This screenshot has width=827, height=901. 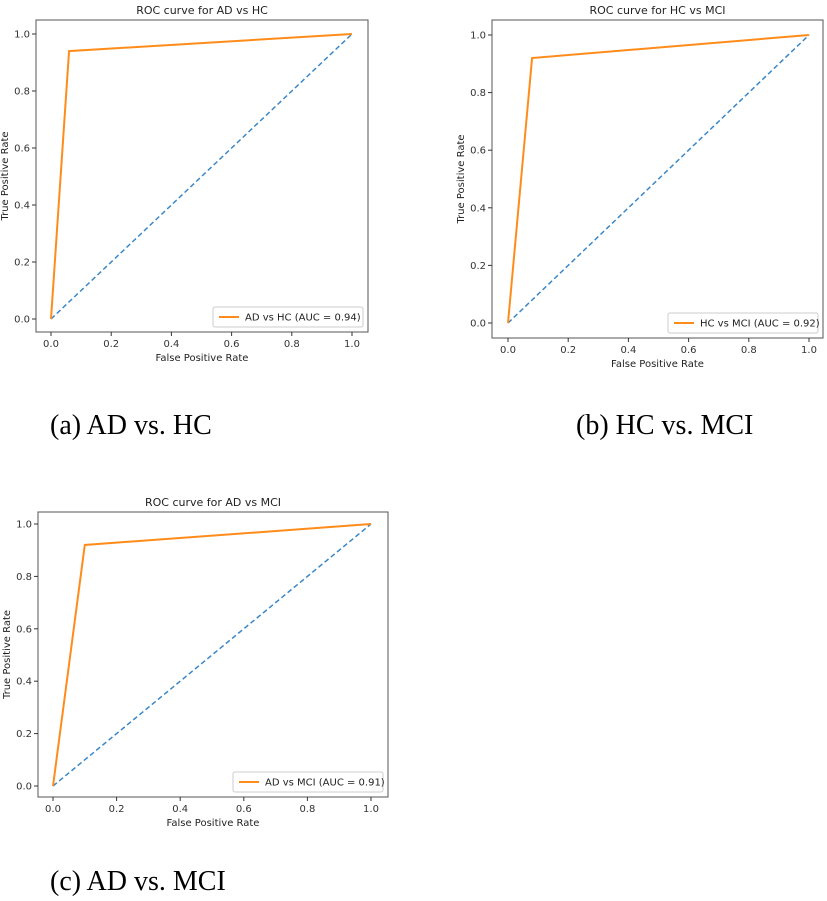 I want to click on caption-c: (c) AD vs. MCI, so click(x=138, y=881).